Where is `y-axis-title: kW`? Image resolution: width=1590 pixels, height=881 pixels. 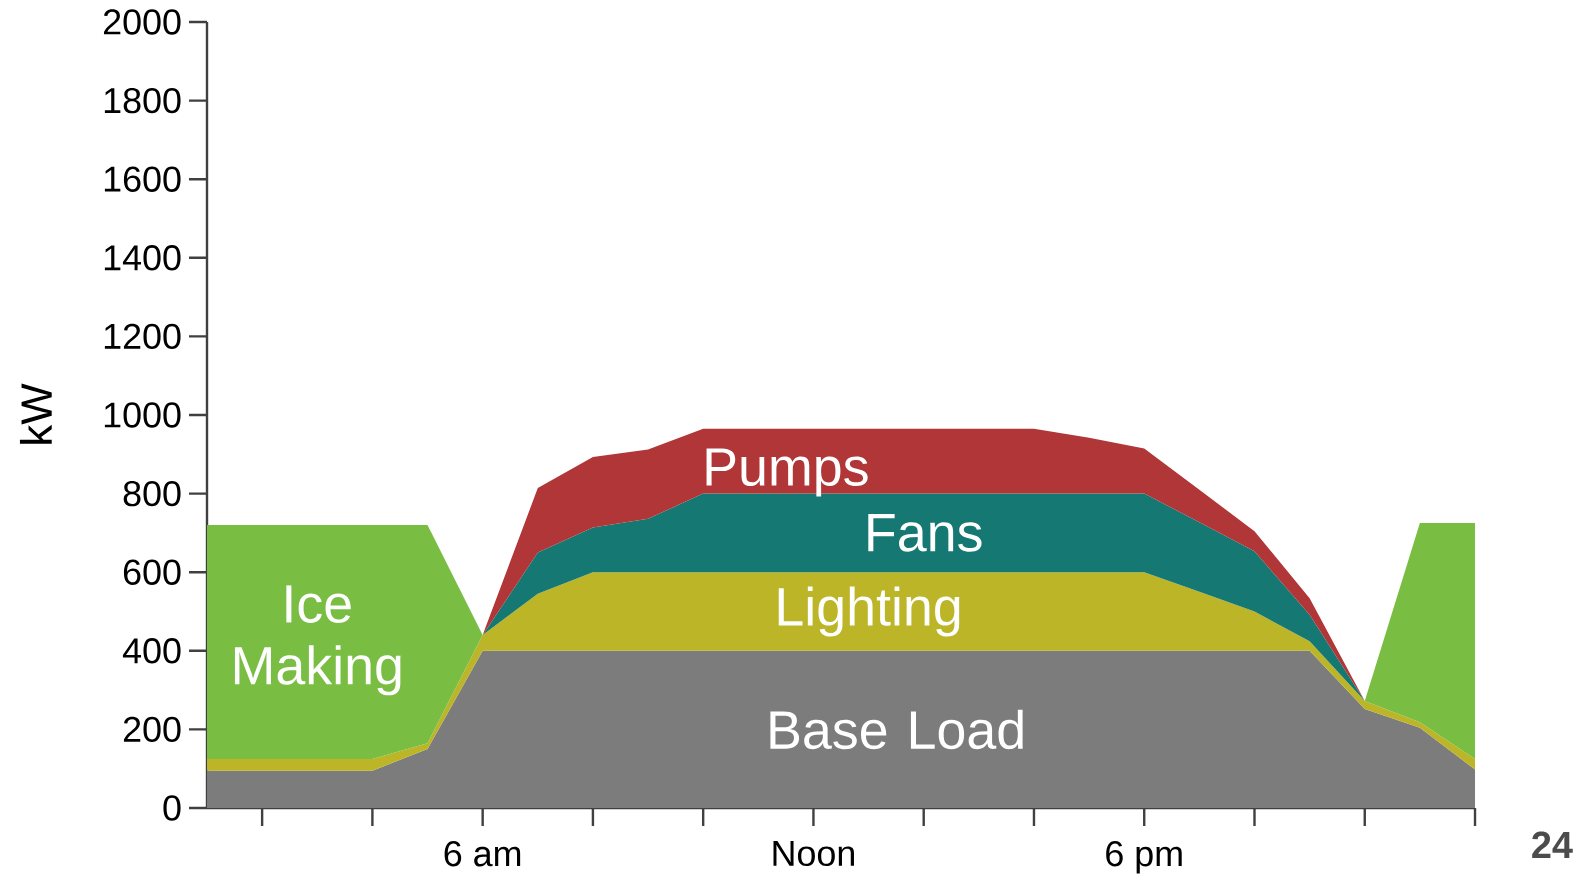 y-axis-title: kW is located at coordinates (35, 413).